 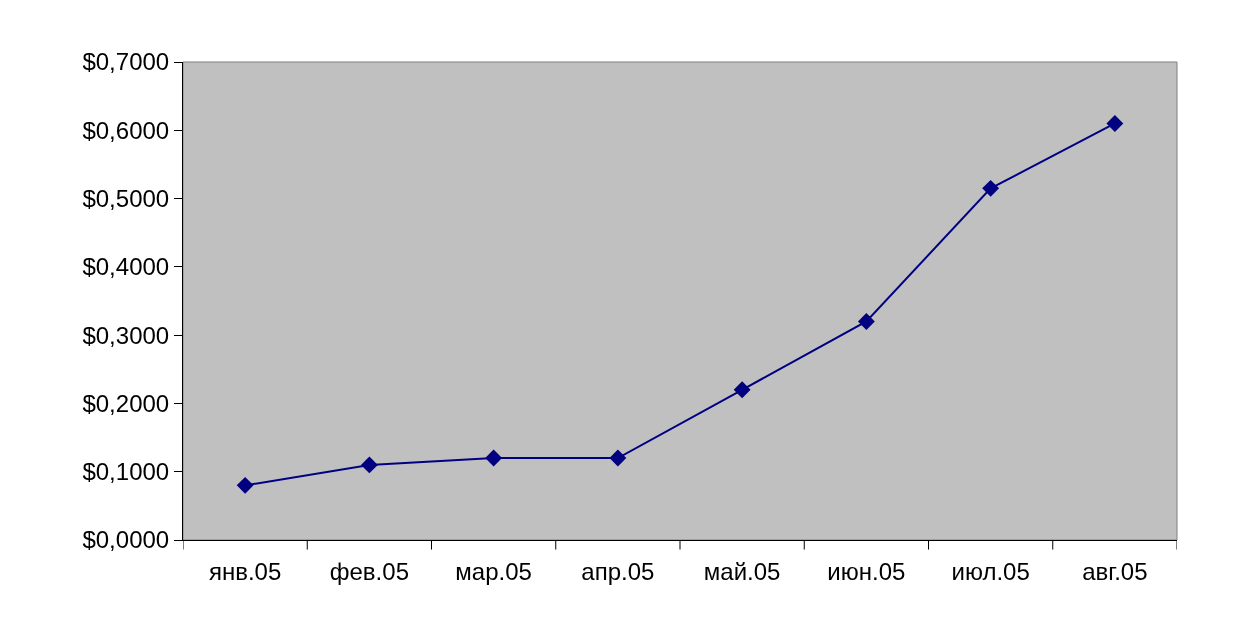 I want to click on x-tick-label: мар.05, so click(x=493, y=571).